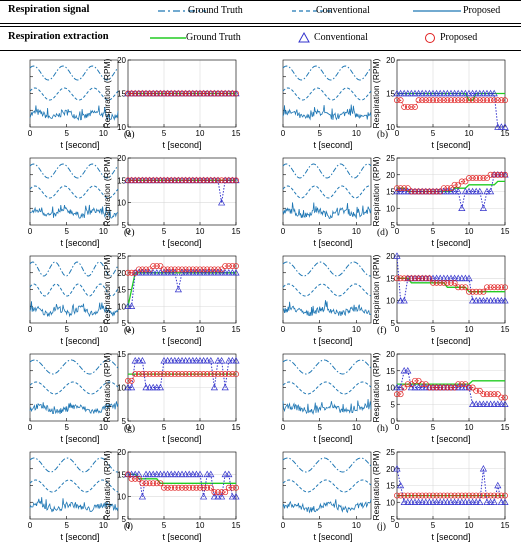 The width and height of the screenshot is (521, 550). Describe the element at coordinates (79, 145) in the screenshot. I see `signal-xlabel: t [second]` at that location.